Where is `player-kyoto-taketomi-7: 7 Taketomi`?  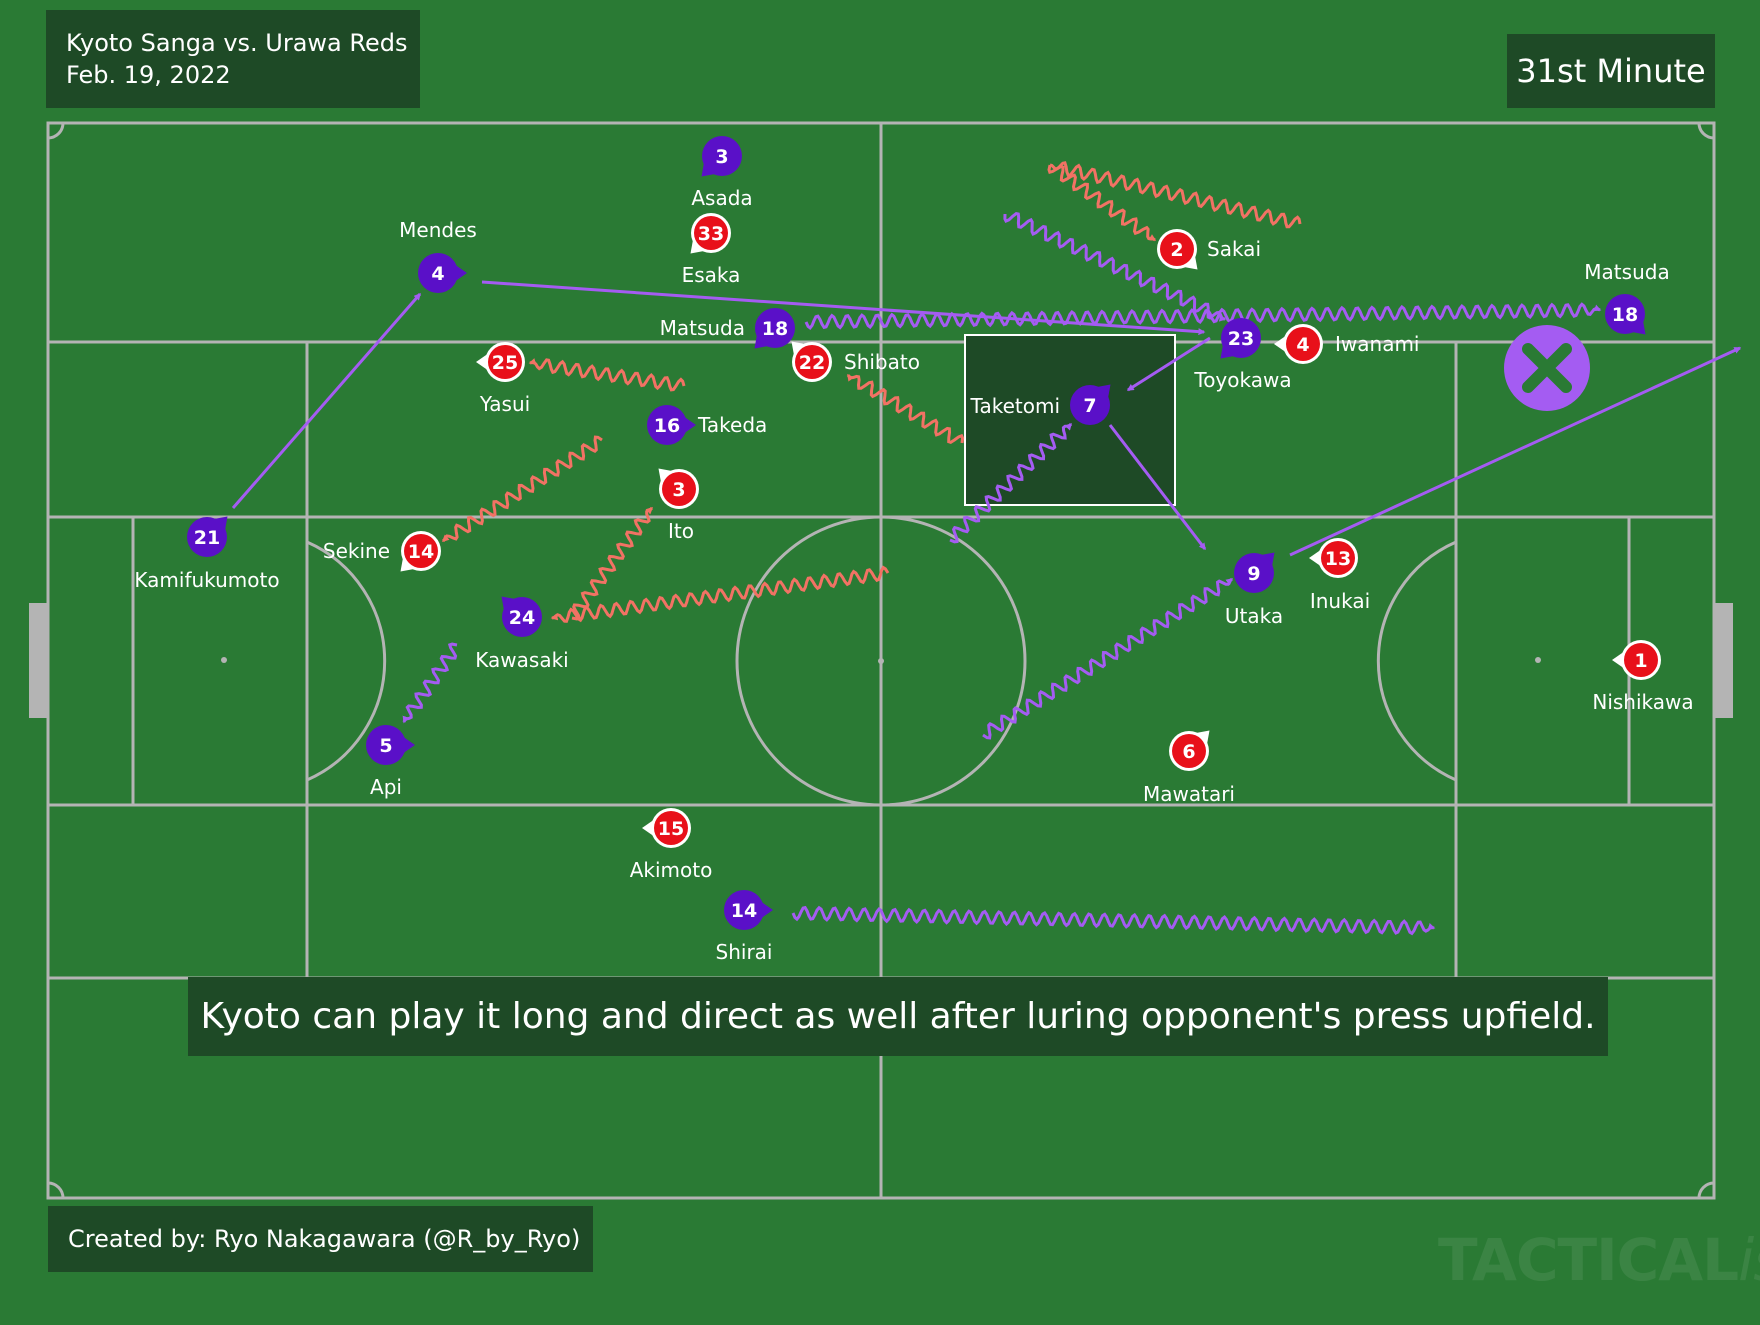 player-kyoto-taketomi-7: 7 Taketomi is located at coordinates (1040, 404).